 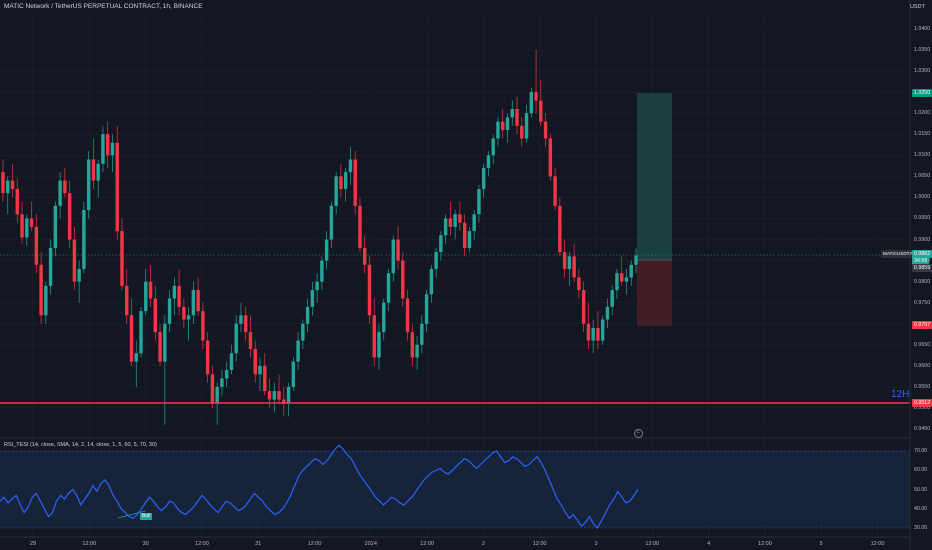 What do you see at coordinates (596, 544) in the screenshot?
I see `time-tick: 3` at bounding box center [596, 544].